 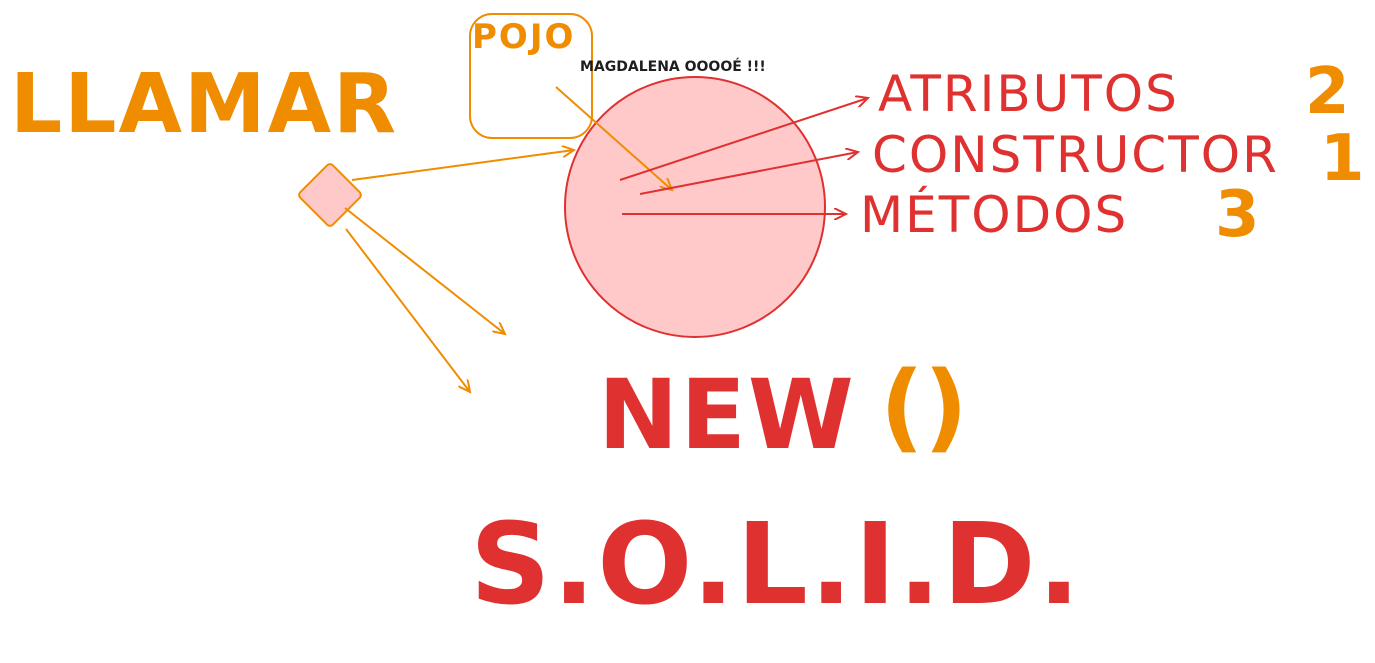 I want to click on arrow-diamond-down, so click(x=407, y=310).